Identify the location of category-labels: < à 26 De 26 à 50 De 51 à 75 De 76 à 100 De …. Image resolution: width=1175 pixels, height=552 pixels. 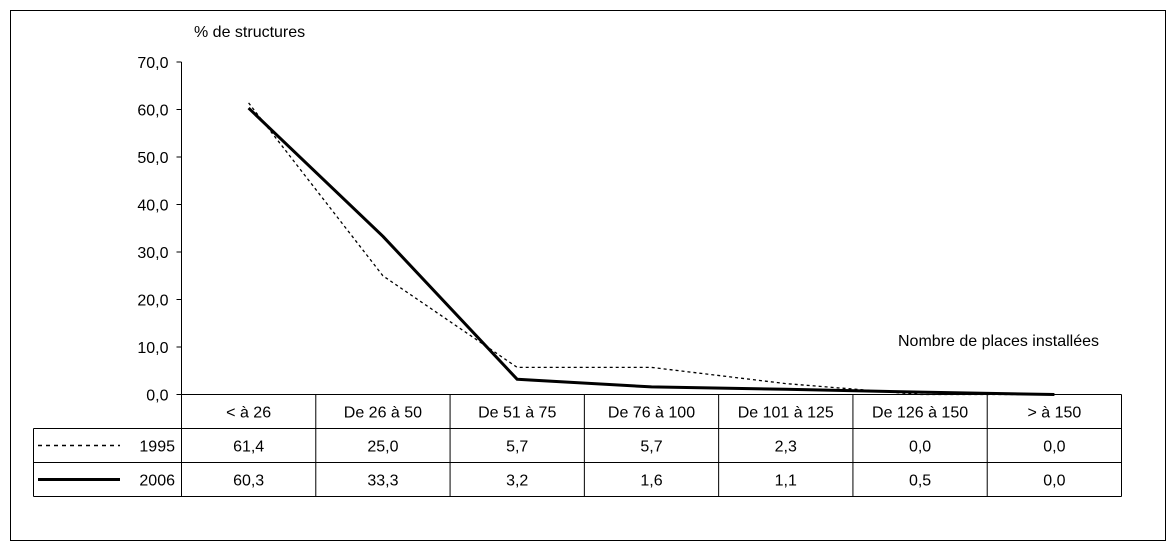
(653, 413).